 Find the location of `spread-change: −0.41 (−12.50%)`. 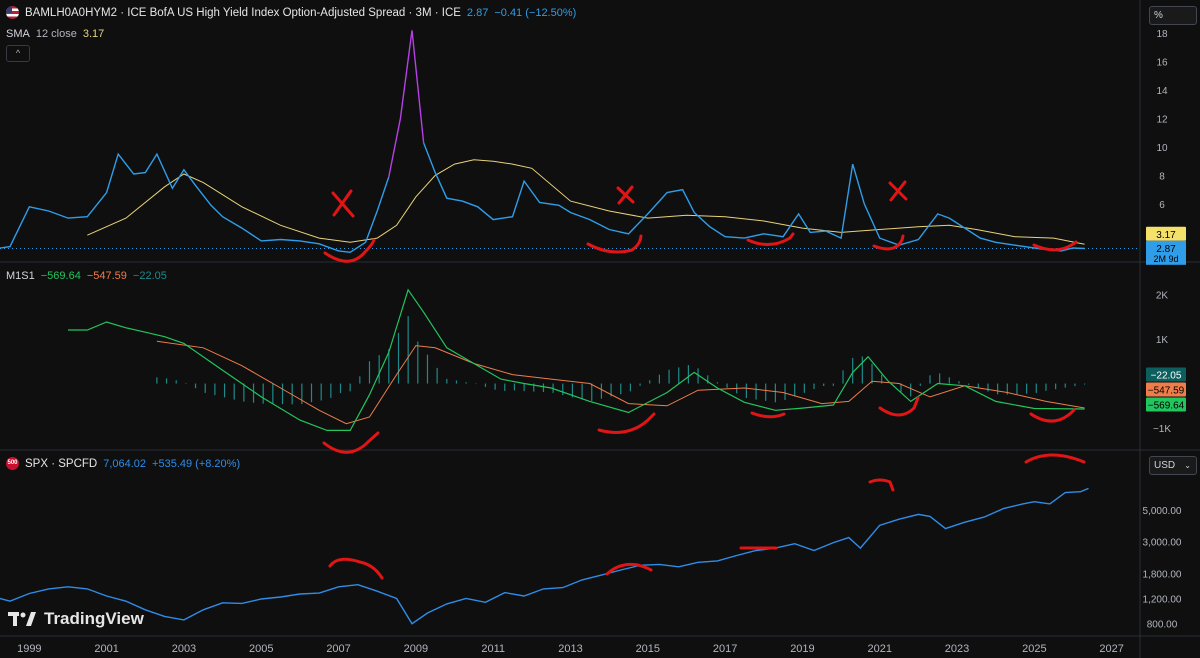

spread-change: −0.41 (−12.50%) is located at coordinates (535, 12).